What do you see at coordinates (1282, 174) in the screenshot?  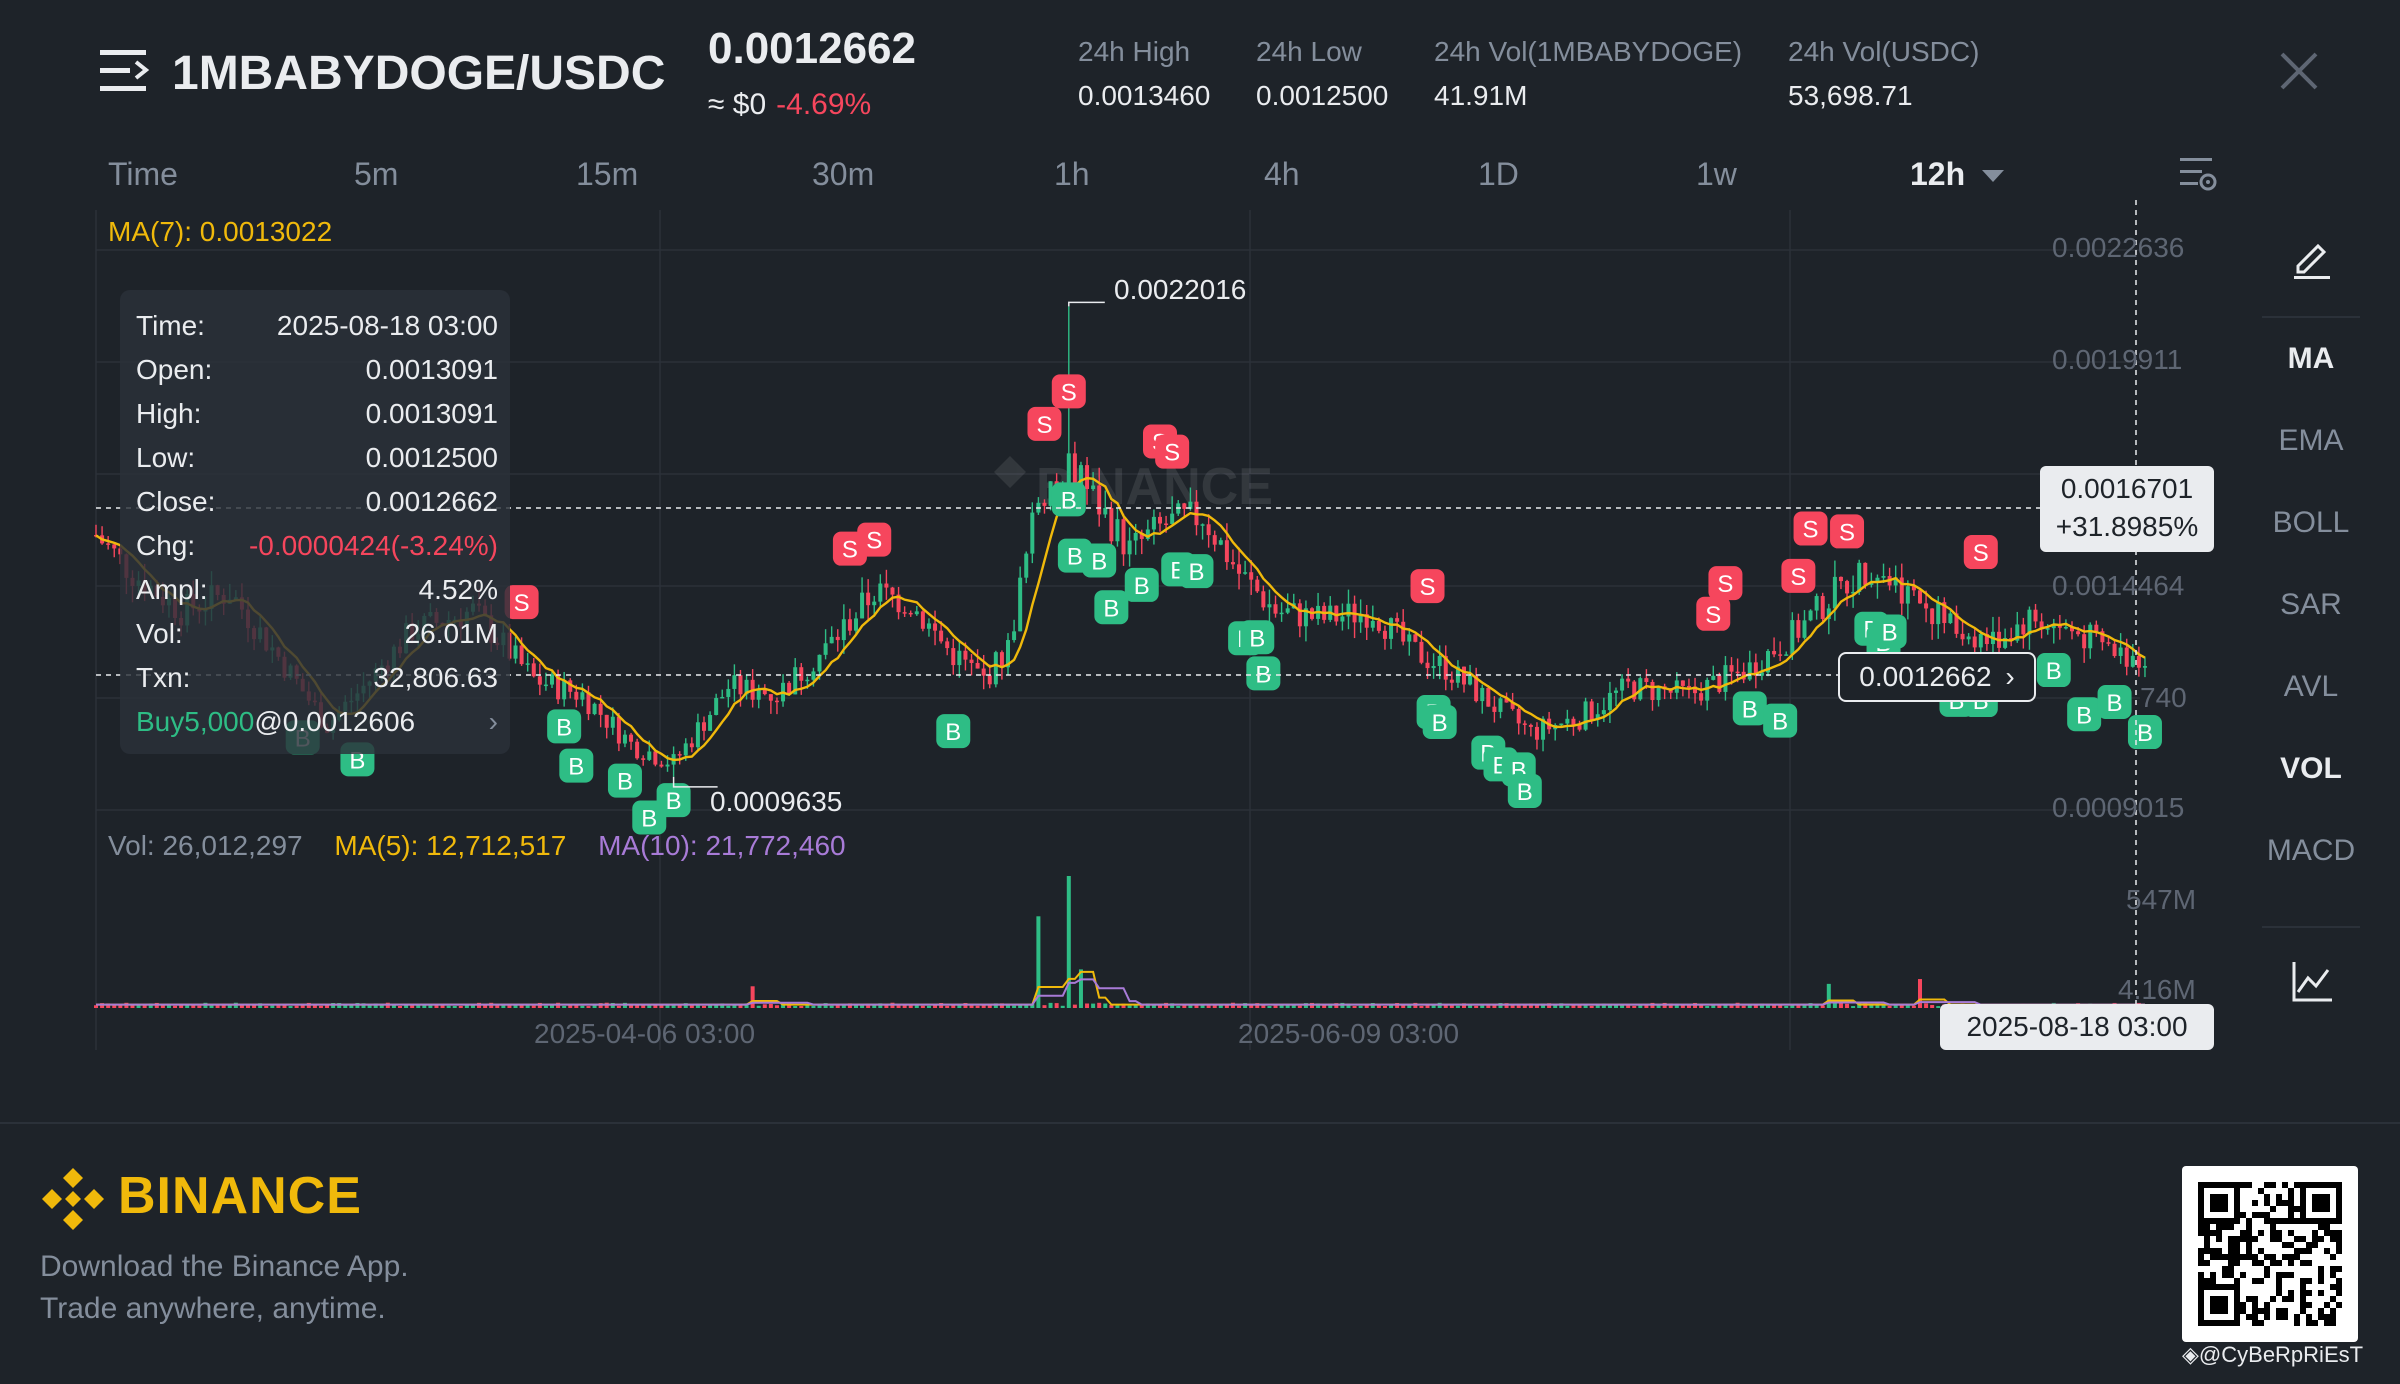 I see `tab-4h: 4h` at bounding box center [1282, 174].